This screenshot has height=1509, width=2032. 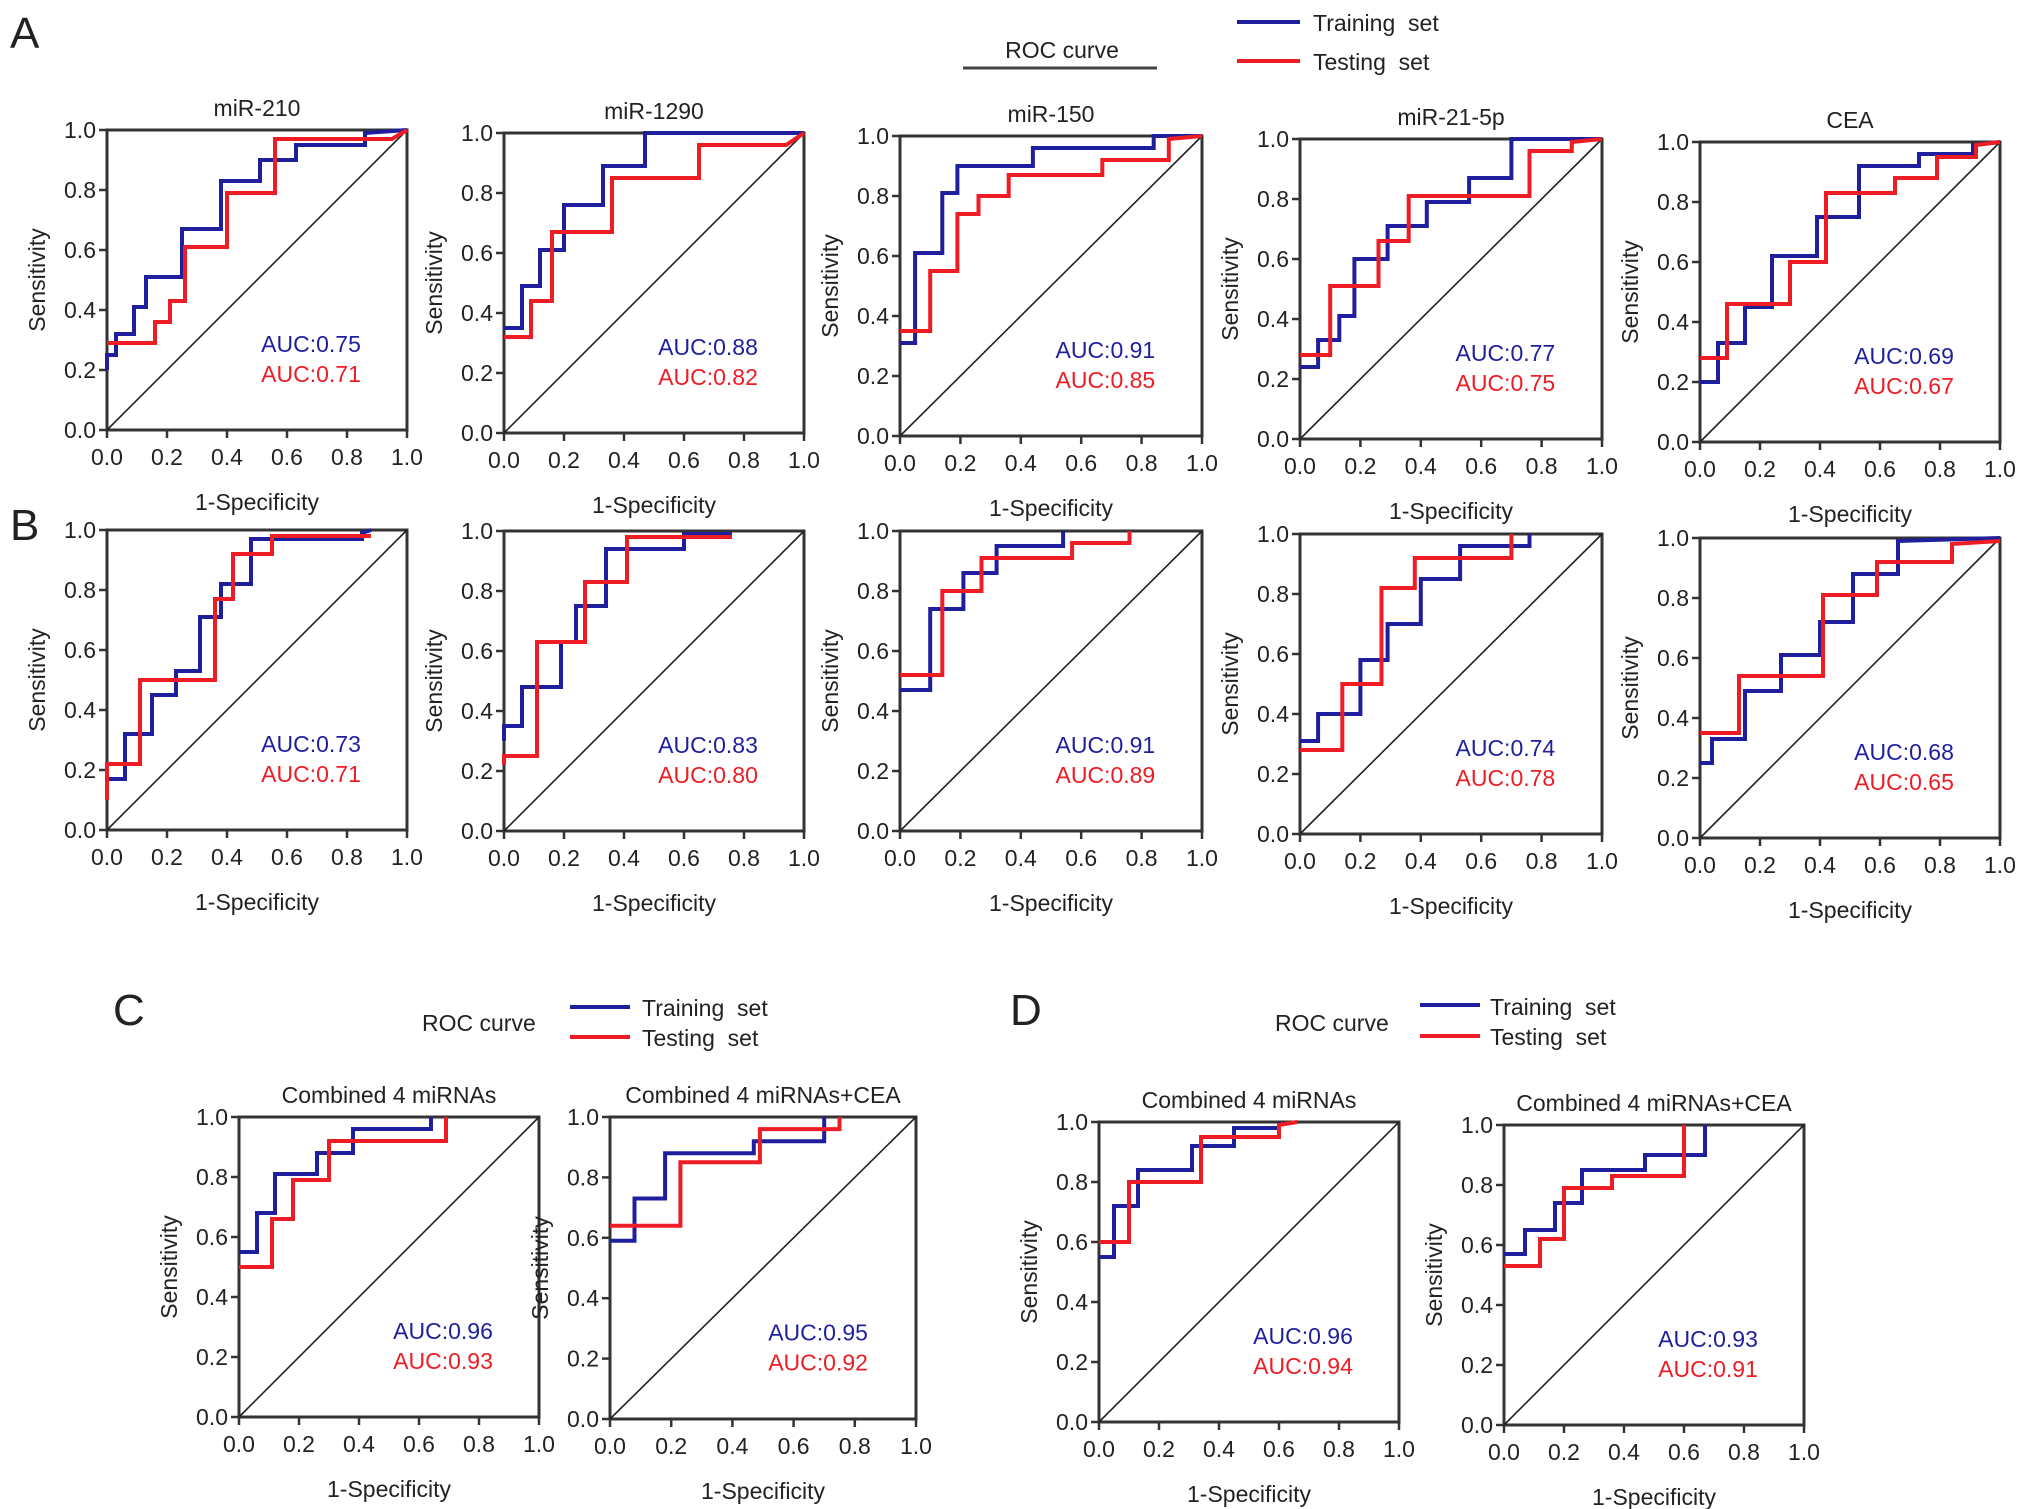 What do you see at coordinates (311, 344) in the screenshot?
I see `auc-label-training: AUC:0.75` at bounding box center [311, 344].